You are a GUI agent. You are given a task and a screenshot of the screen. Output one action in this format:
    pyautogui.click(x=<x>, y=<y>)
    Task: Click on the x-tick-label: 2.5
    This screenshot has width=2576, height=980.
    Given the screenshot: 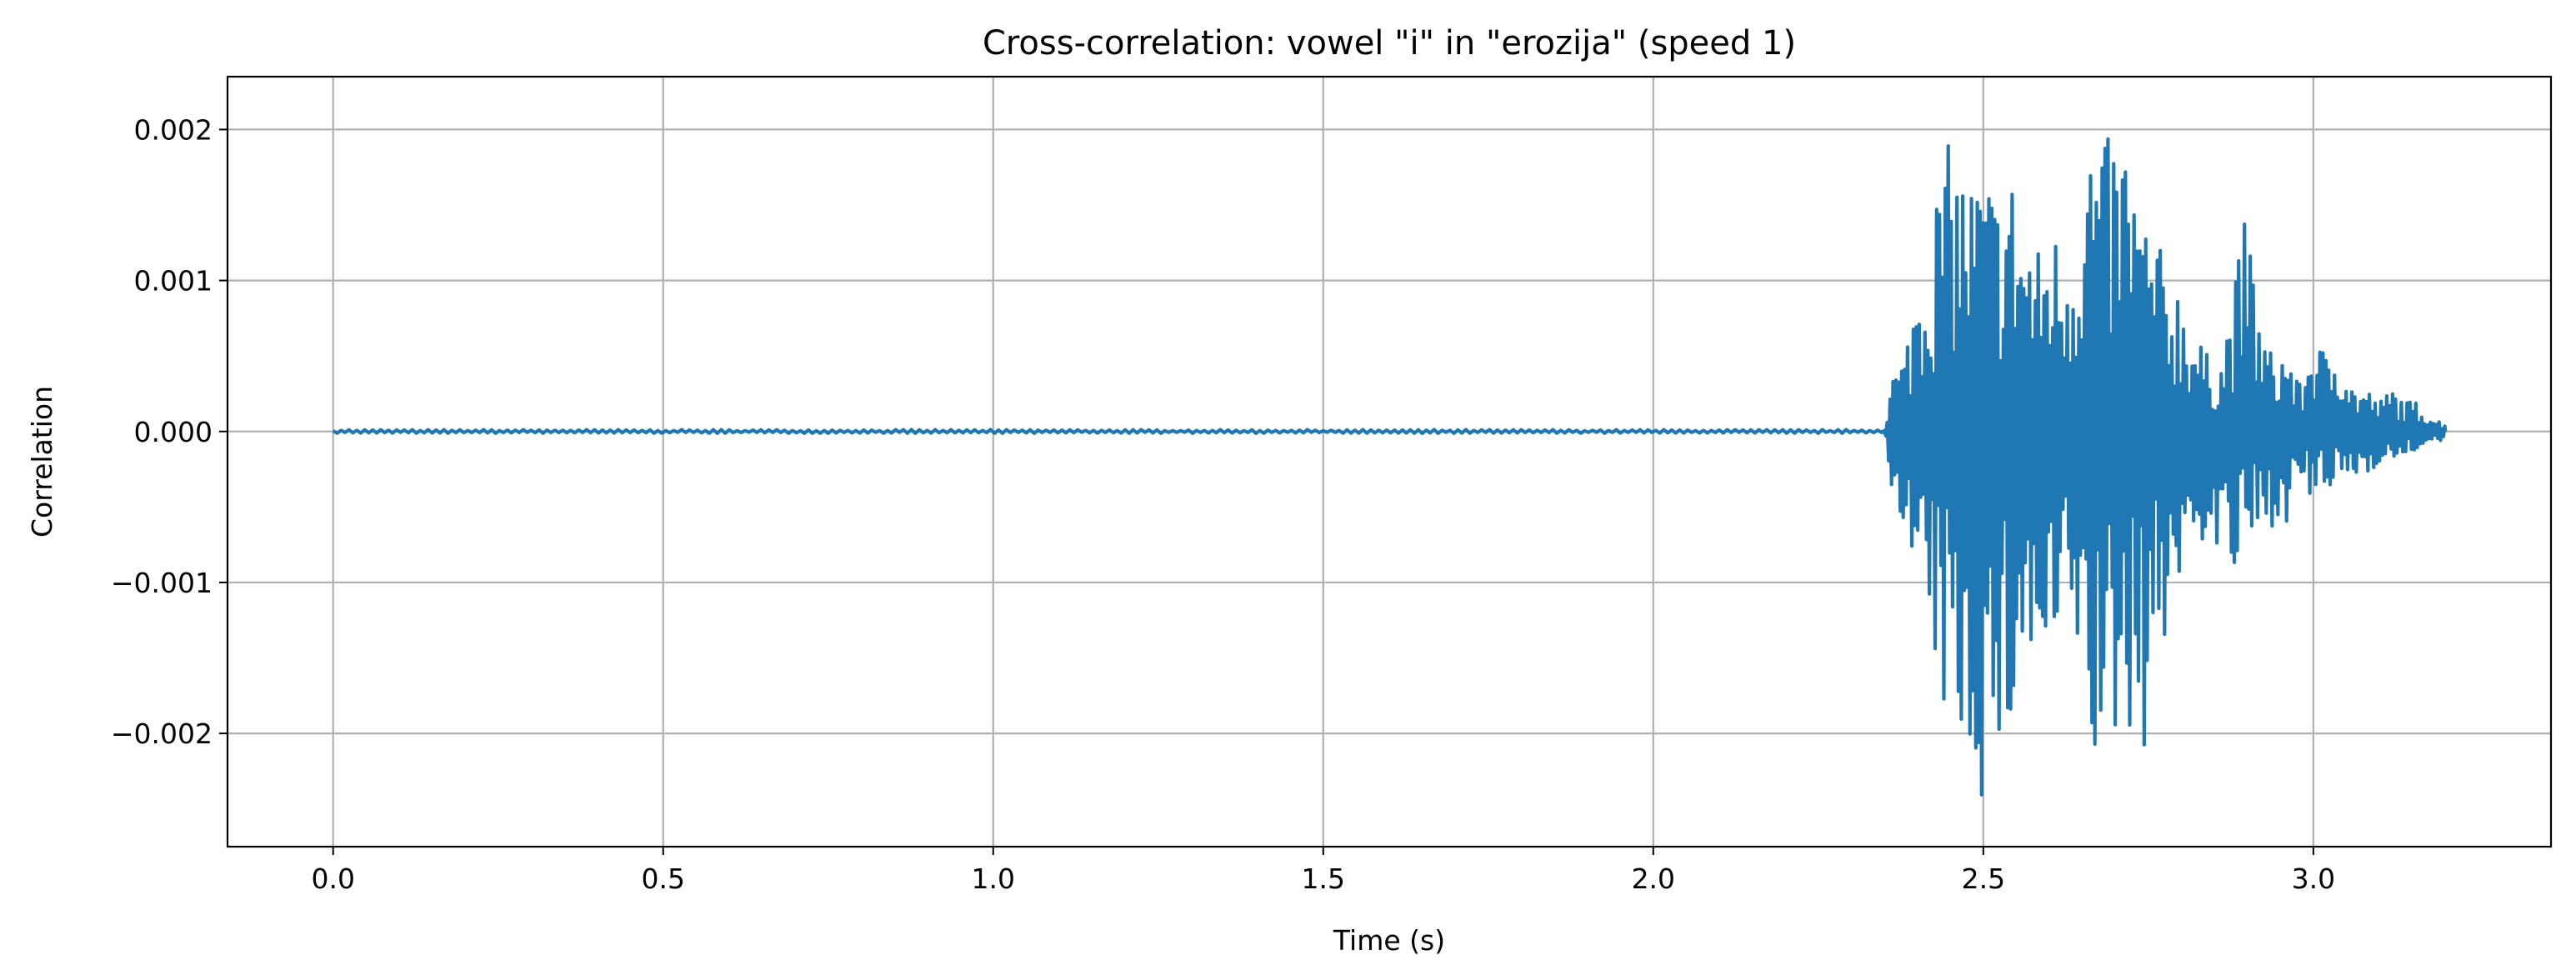 What is the action you would take?
    pyautogui.click(x=1984, y=879)
    